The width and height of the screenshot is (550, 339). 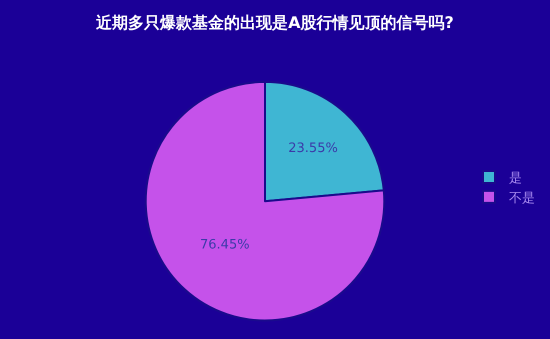 I want to click on legend-label: 不是, so click(x=522, y=198).